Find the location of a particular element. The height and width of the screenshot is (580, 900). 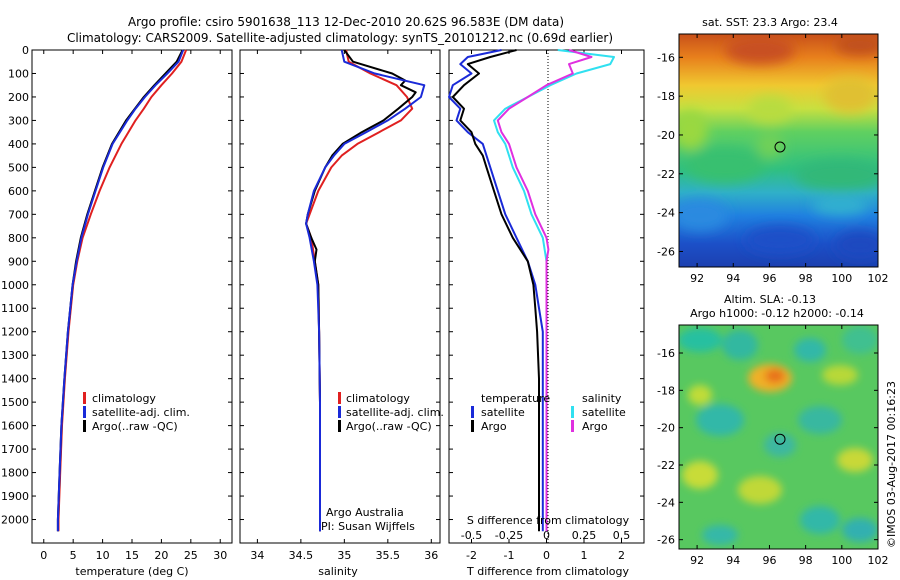

legend-swatch-t-satellite is located at coordinates (472, 412).